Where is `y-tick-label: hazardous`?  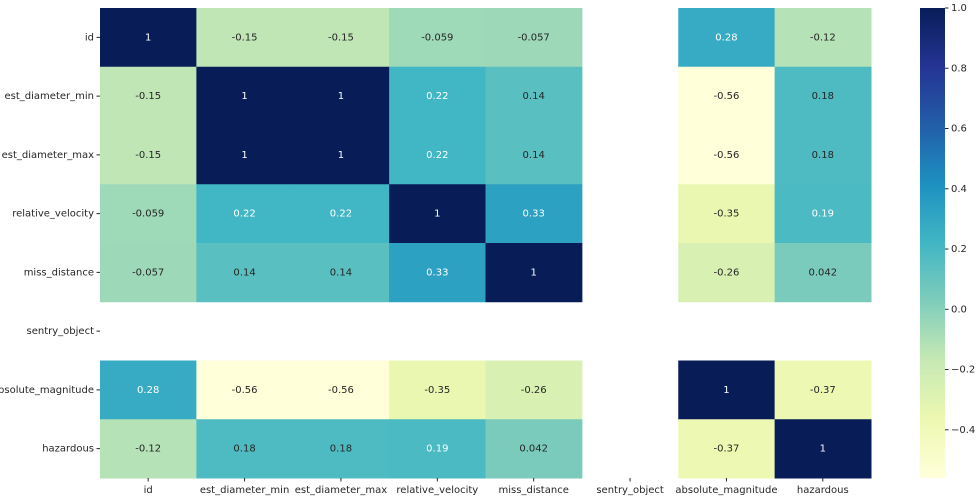
y-tick-label: hazardous is located at coordinates (68, 449).